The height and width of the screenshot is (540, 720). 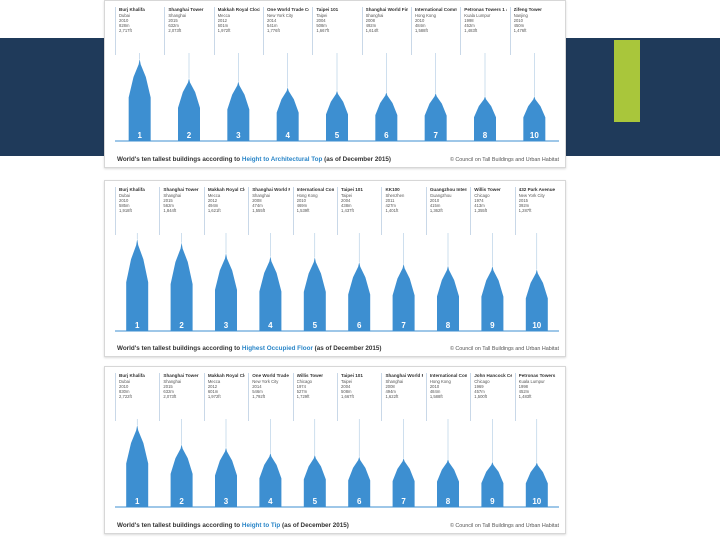 I want to click on building-detail: New York City, so click(x=265, y=381).